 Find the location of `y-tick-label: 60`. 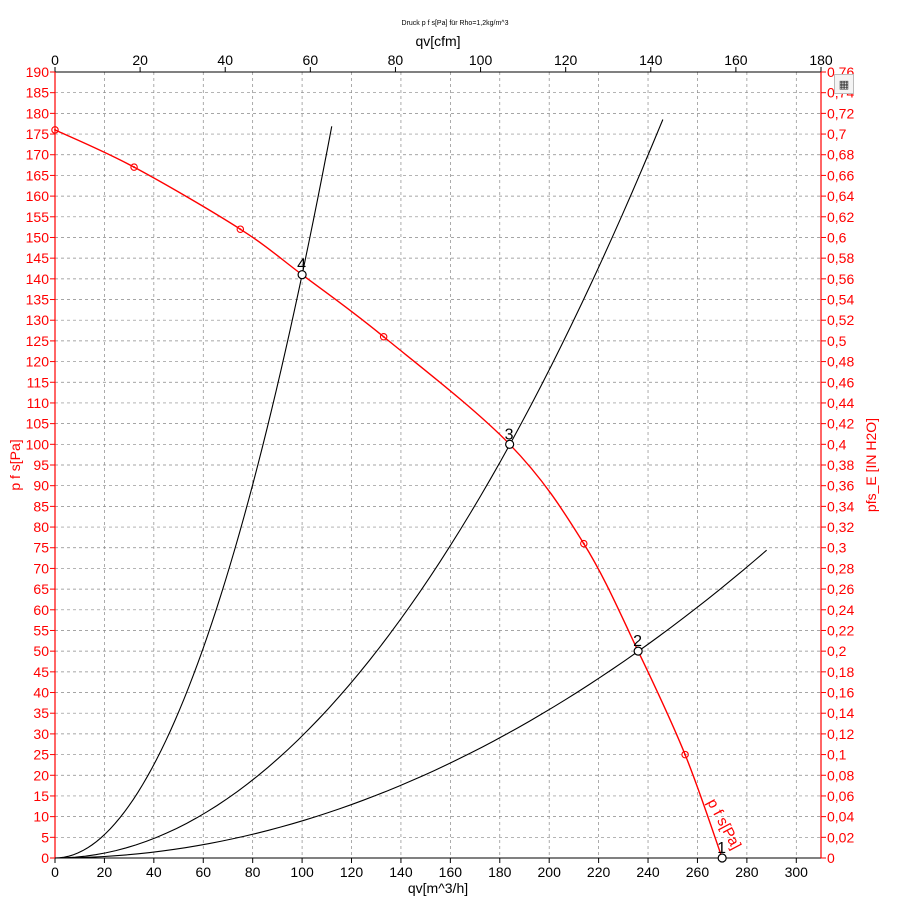

y-tick-label: 60 is located at coordinates (41, 610).